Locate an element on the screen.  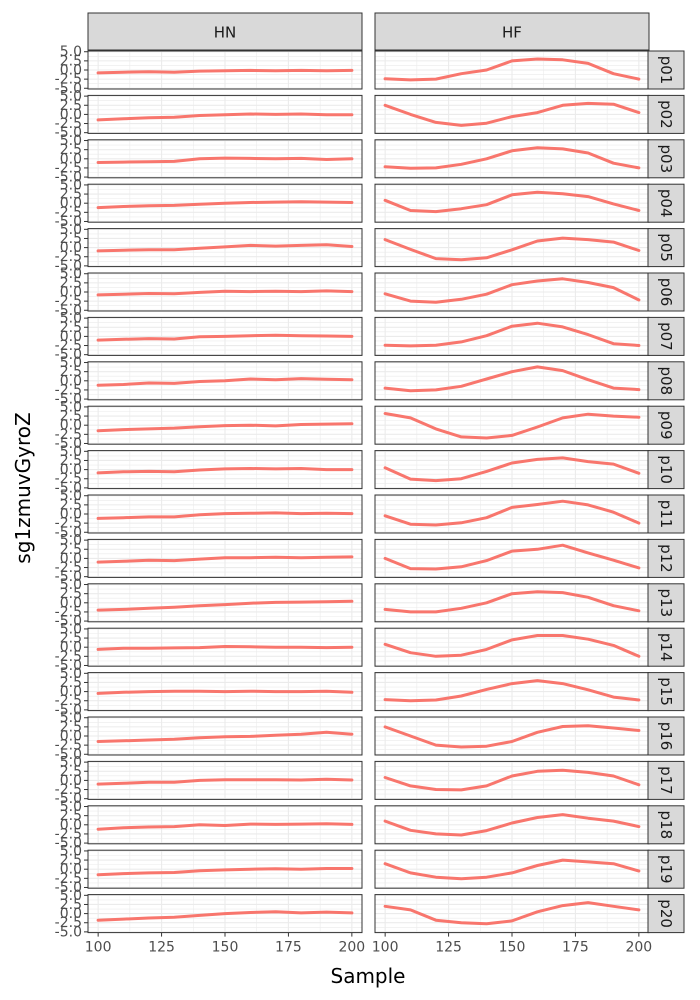
panel-p07-HF is located at coordinates (512, 336).